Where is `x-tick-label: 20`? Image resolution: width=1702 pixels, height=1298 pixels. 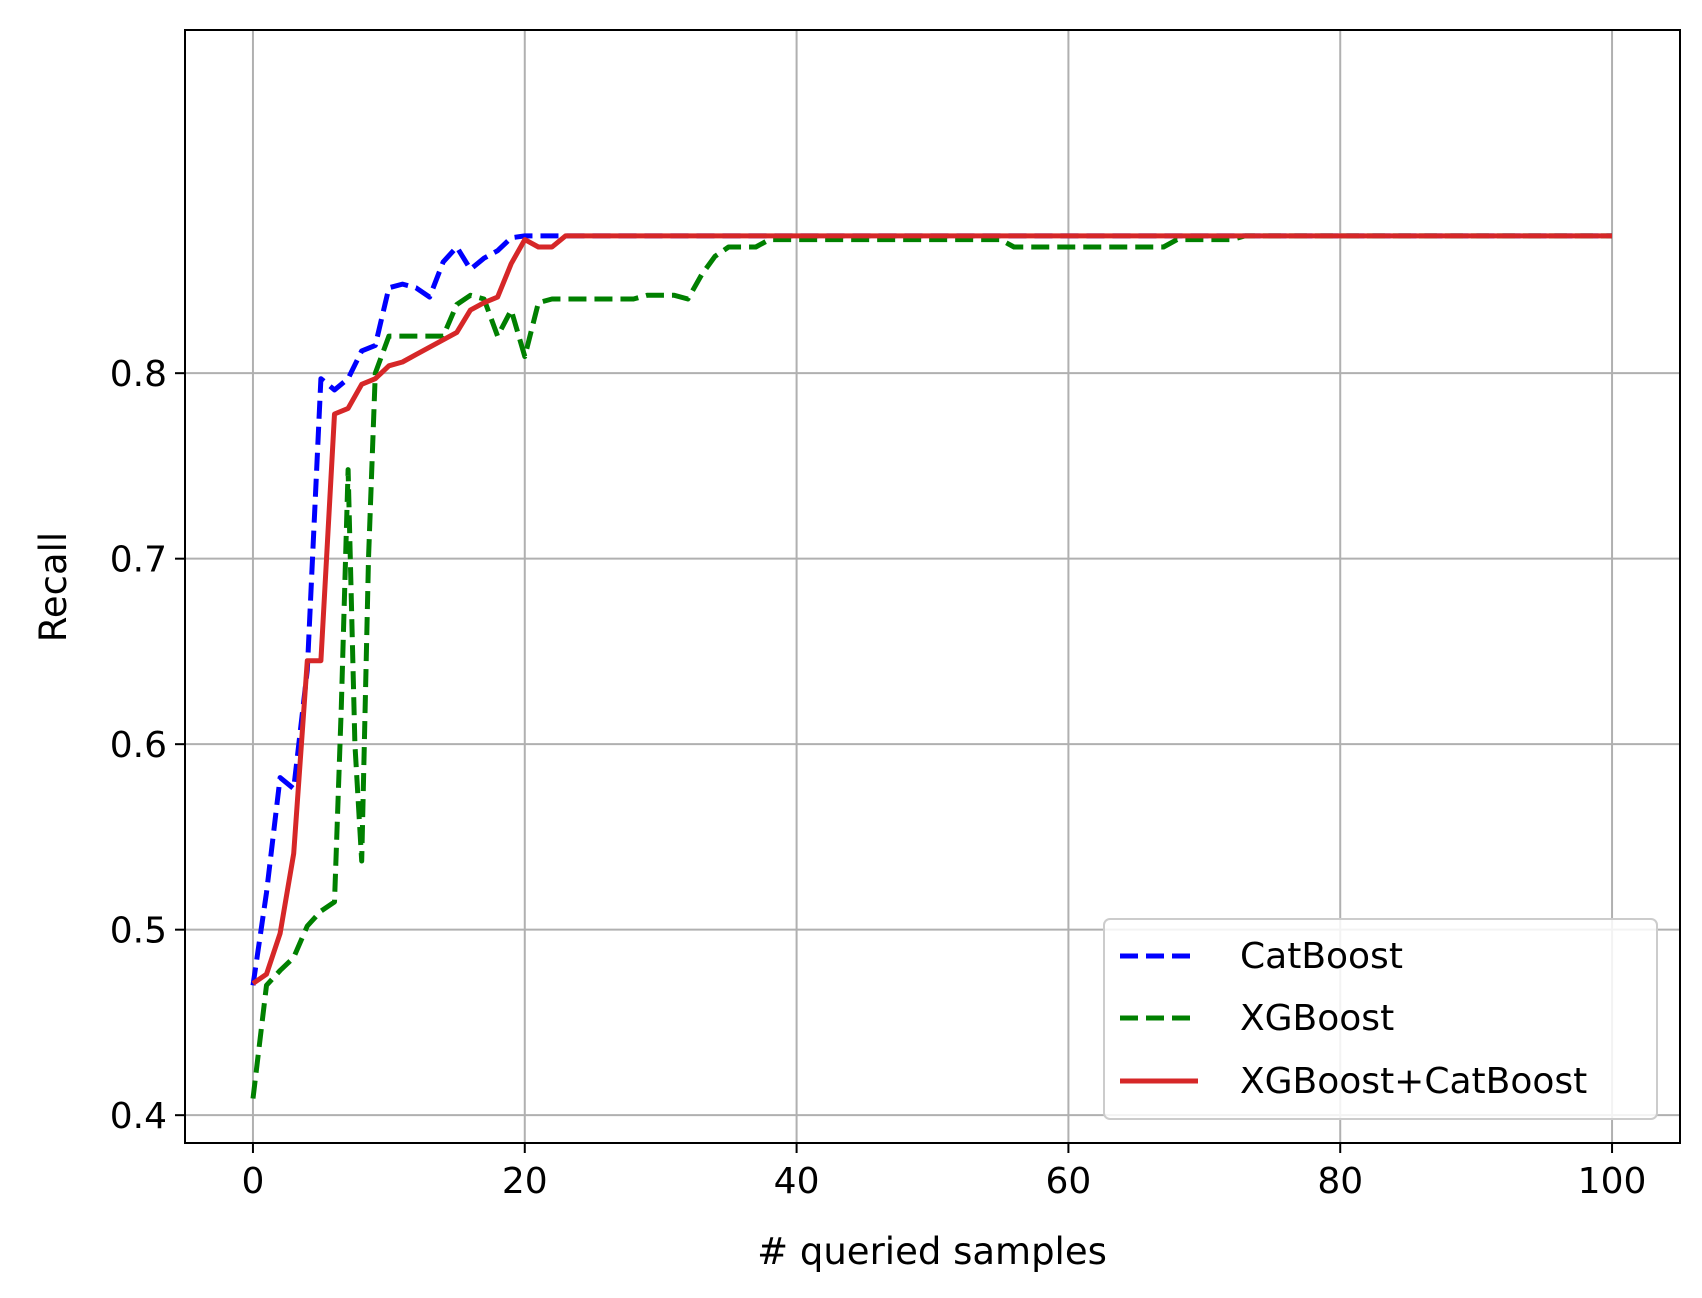 x-tick-label: 20 is located at coordinates (525, 1181).